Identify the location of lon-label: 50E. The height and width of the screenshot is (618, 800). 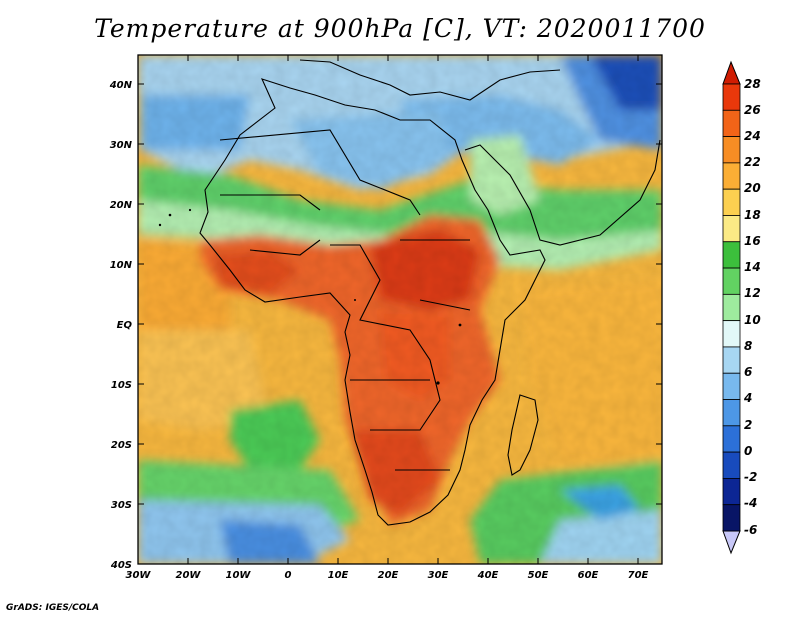
(538, 575).